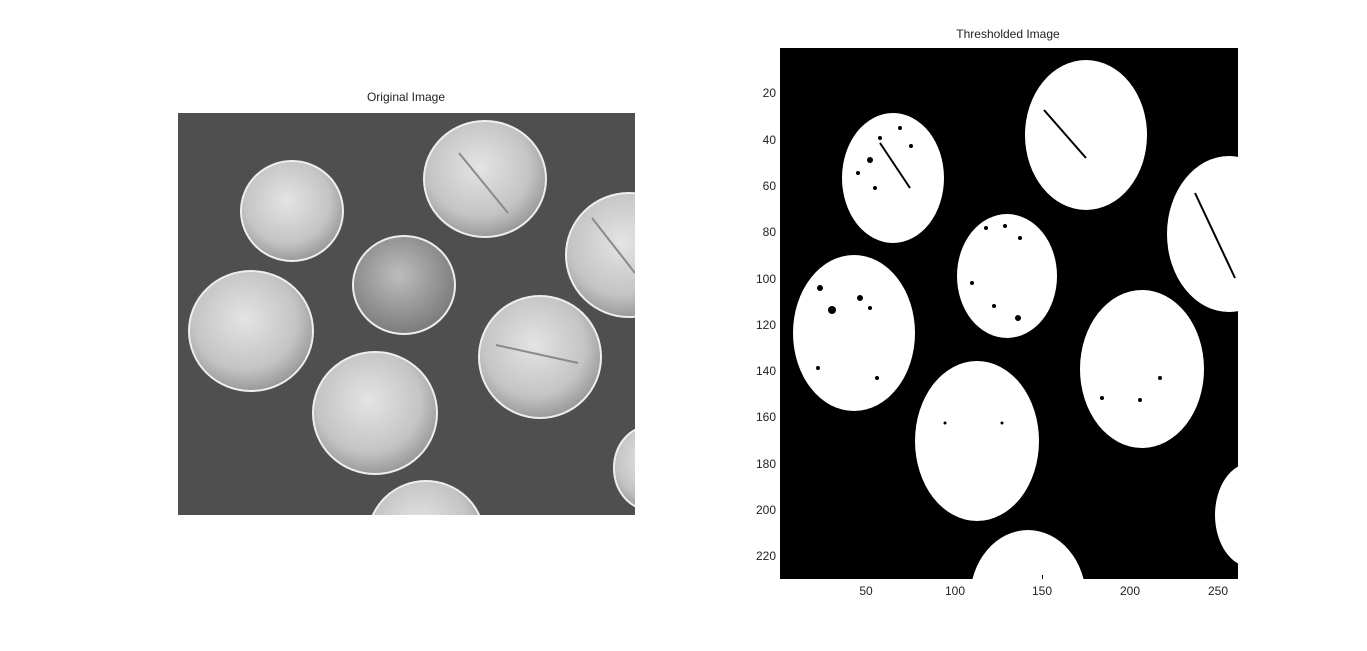 This screenshot has height=651, width=1367. What do you see at coordinates (765, 417) in the screenshot?
I see `y-tick-label: 160` at bounding box center [765, 417].